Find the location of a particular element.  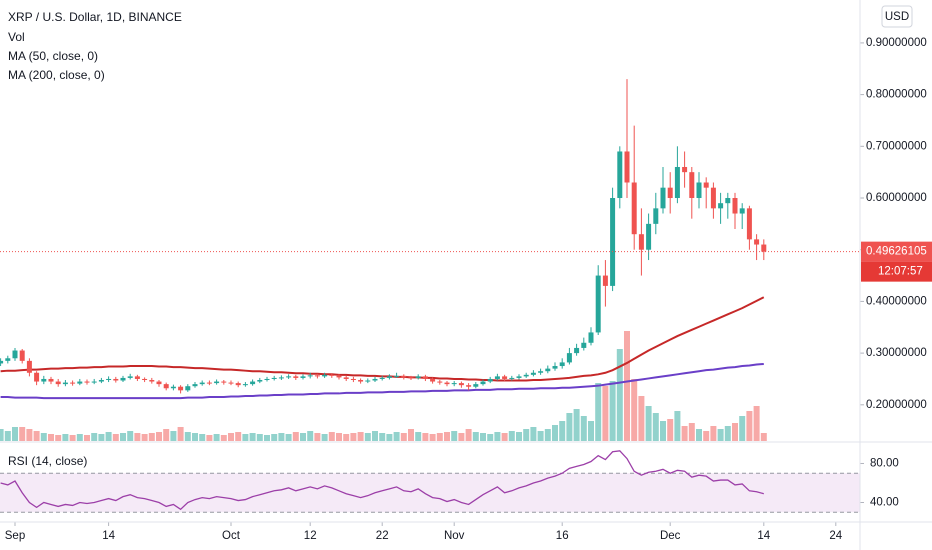

currency-button is located at coordinates (897, 16).